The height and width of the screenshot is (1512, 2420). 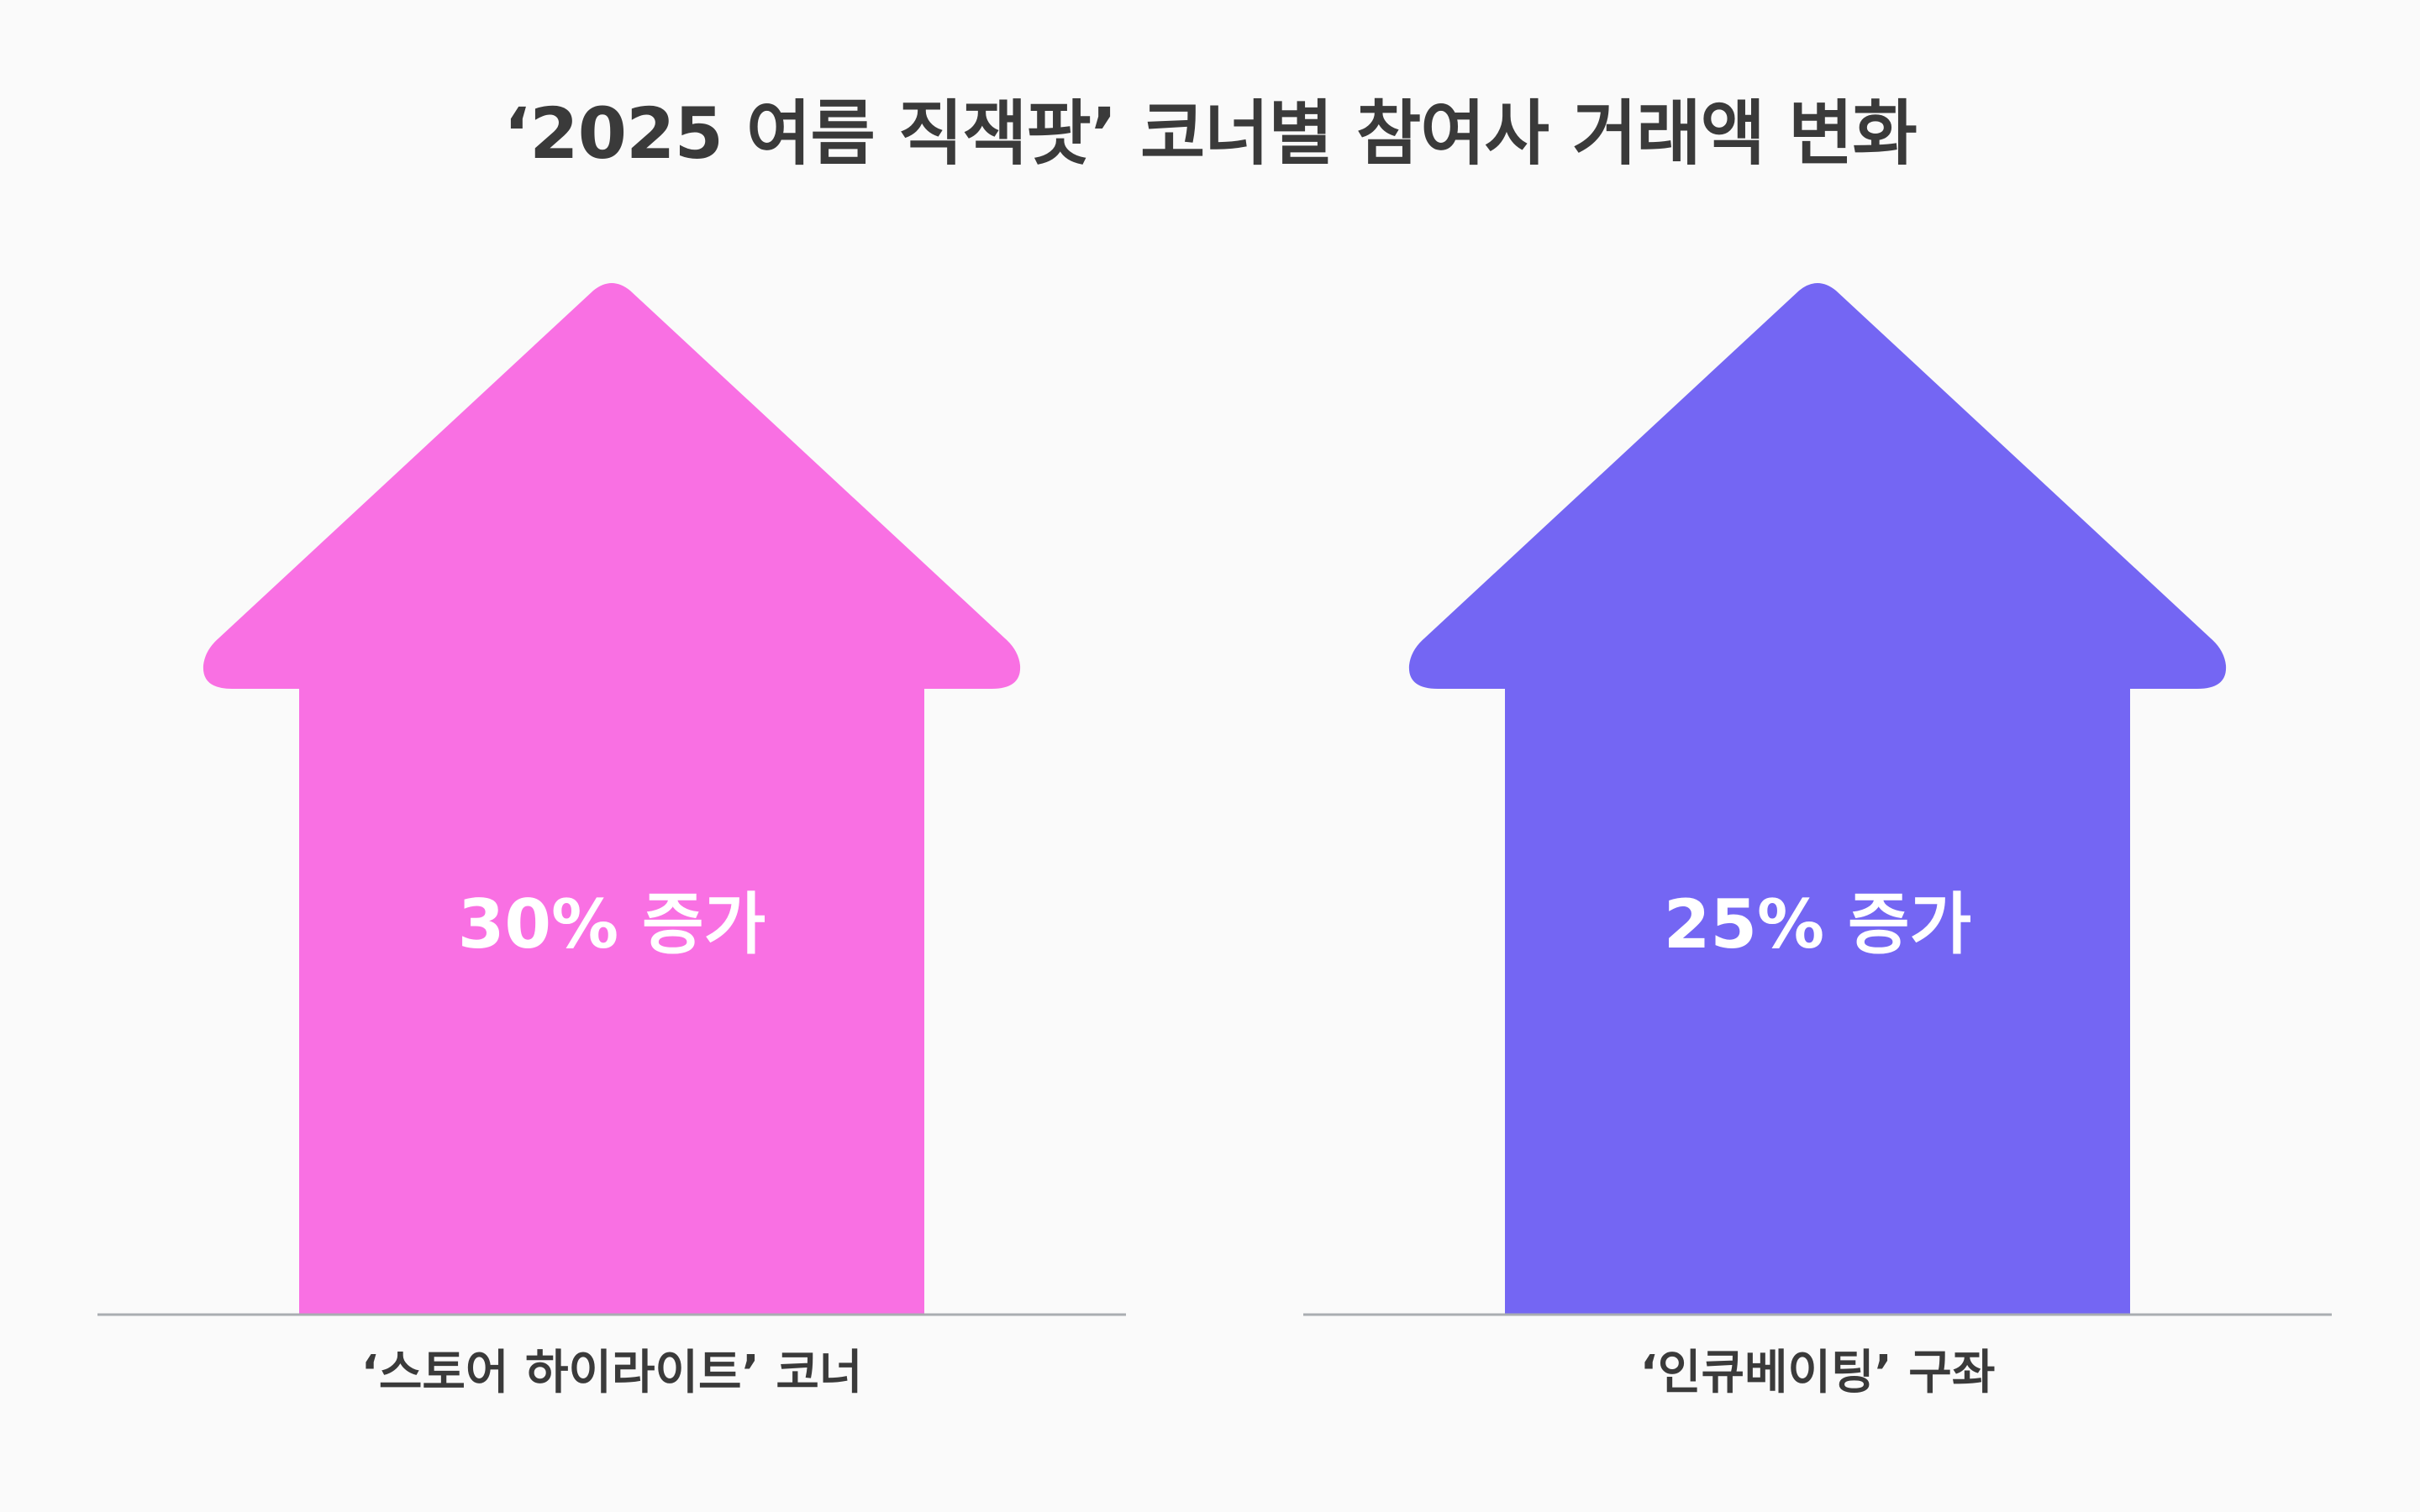 I want to click on value-labels: 30% 증가 25% 증가, so click(x=1215, y=924).